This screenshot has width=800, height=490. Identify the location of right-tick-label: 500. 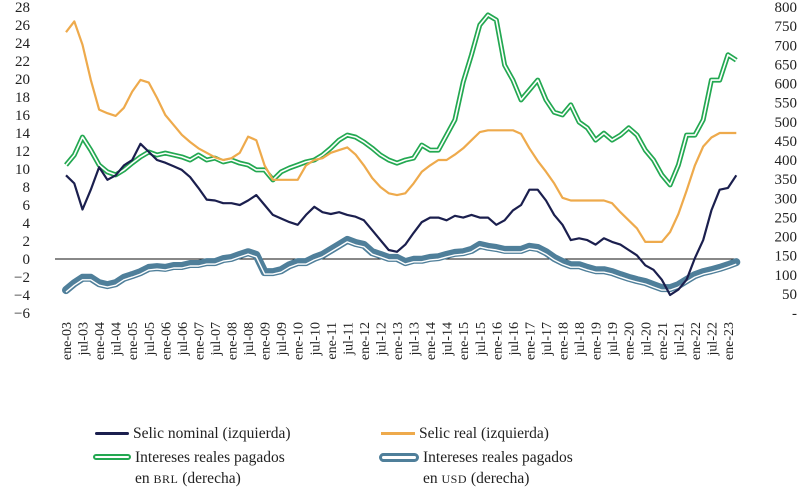
(786, 123).